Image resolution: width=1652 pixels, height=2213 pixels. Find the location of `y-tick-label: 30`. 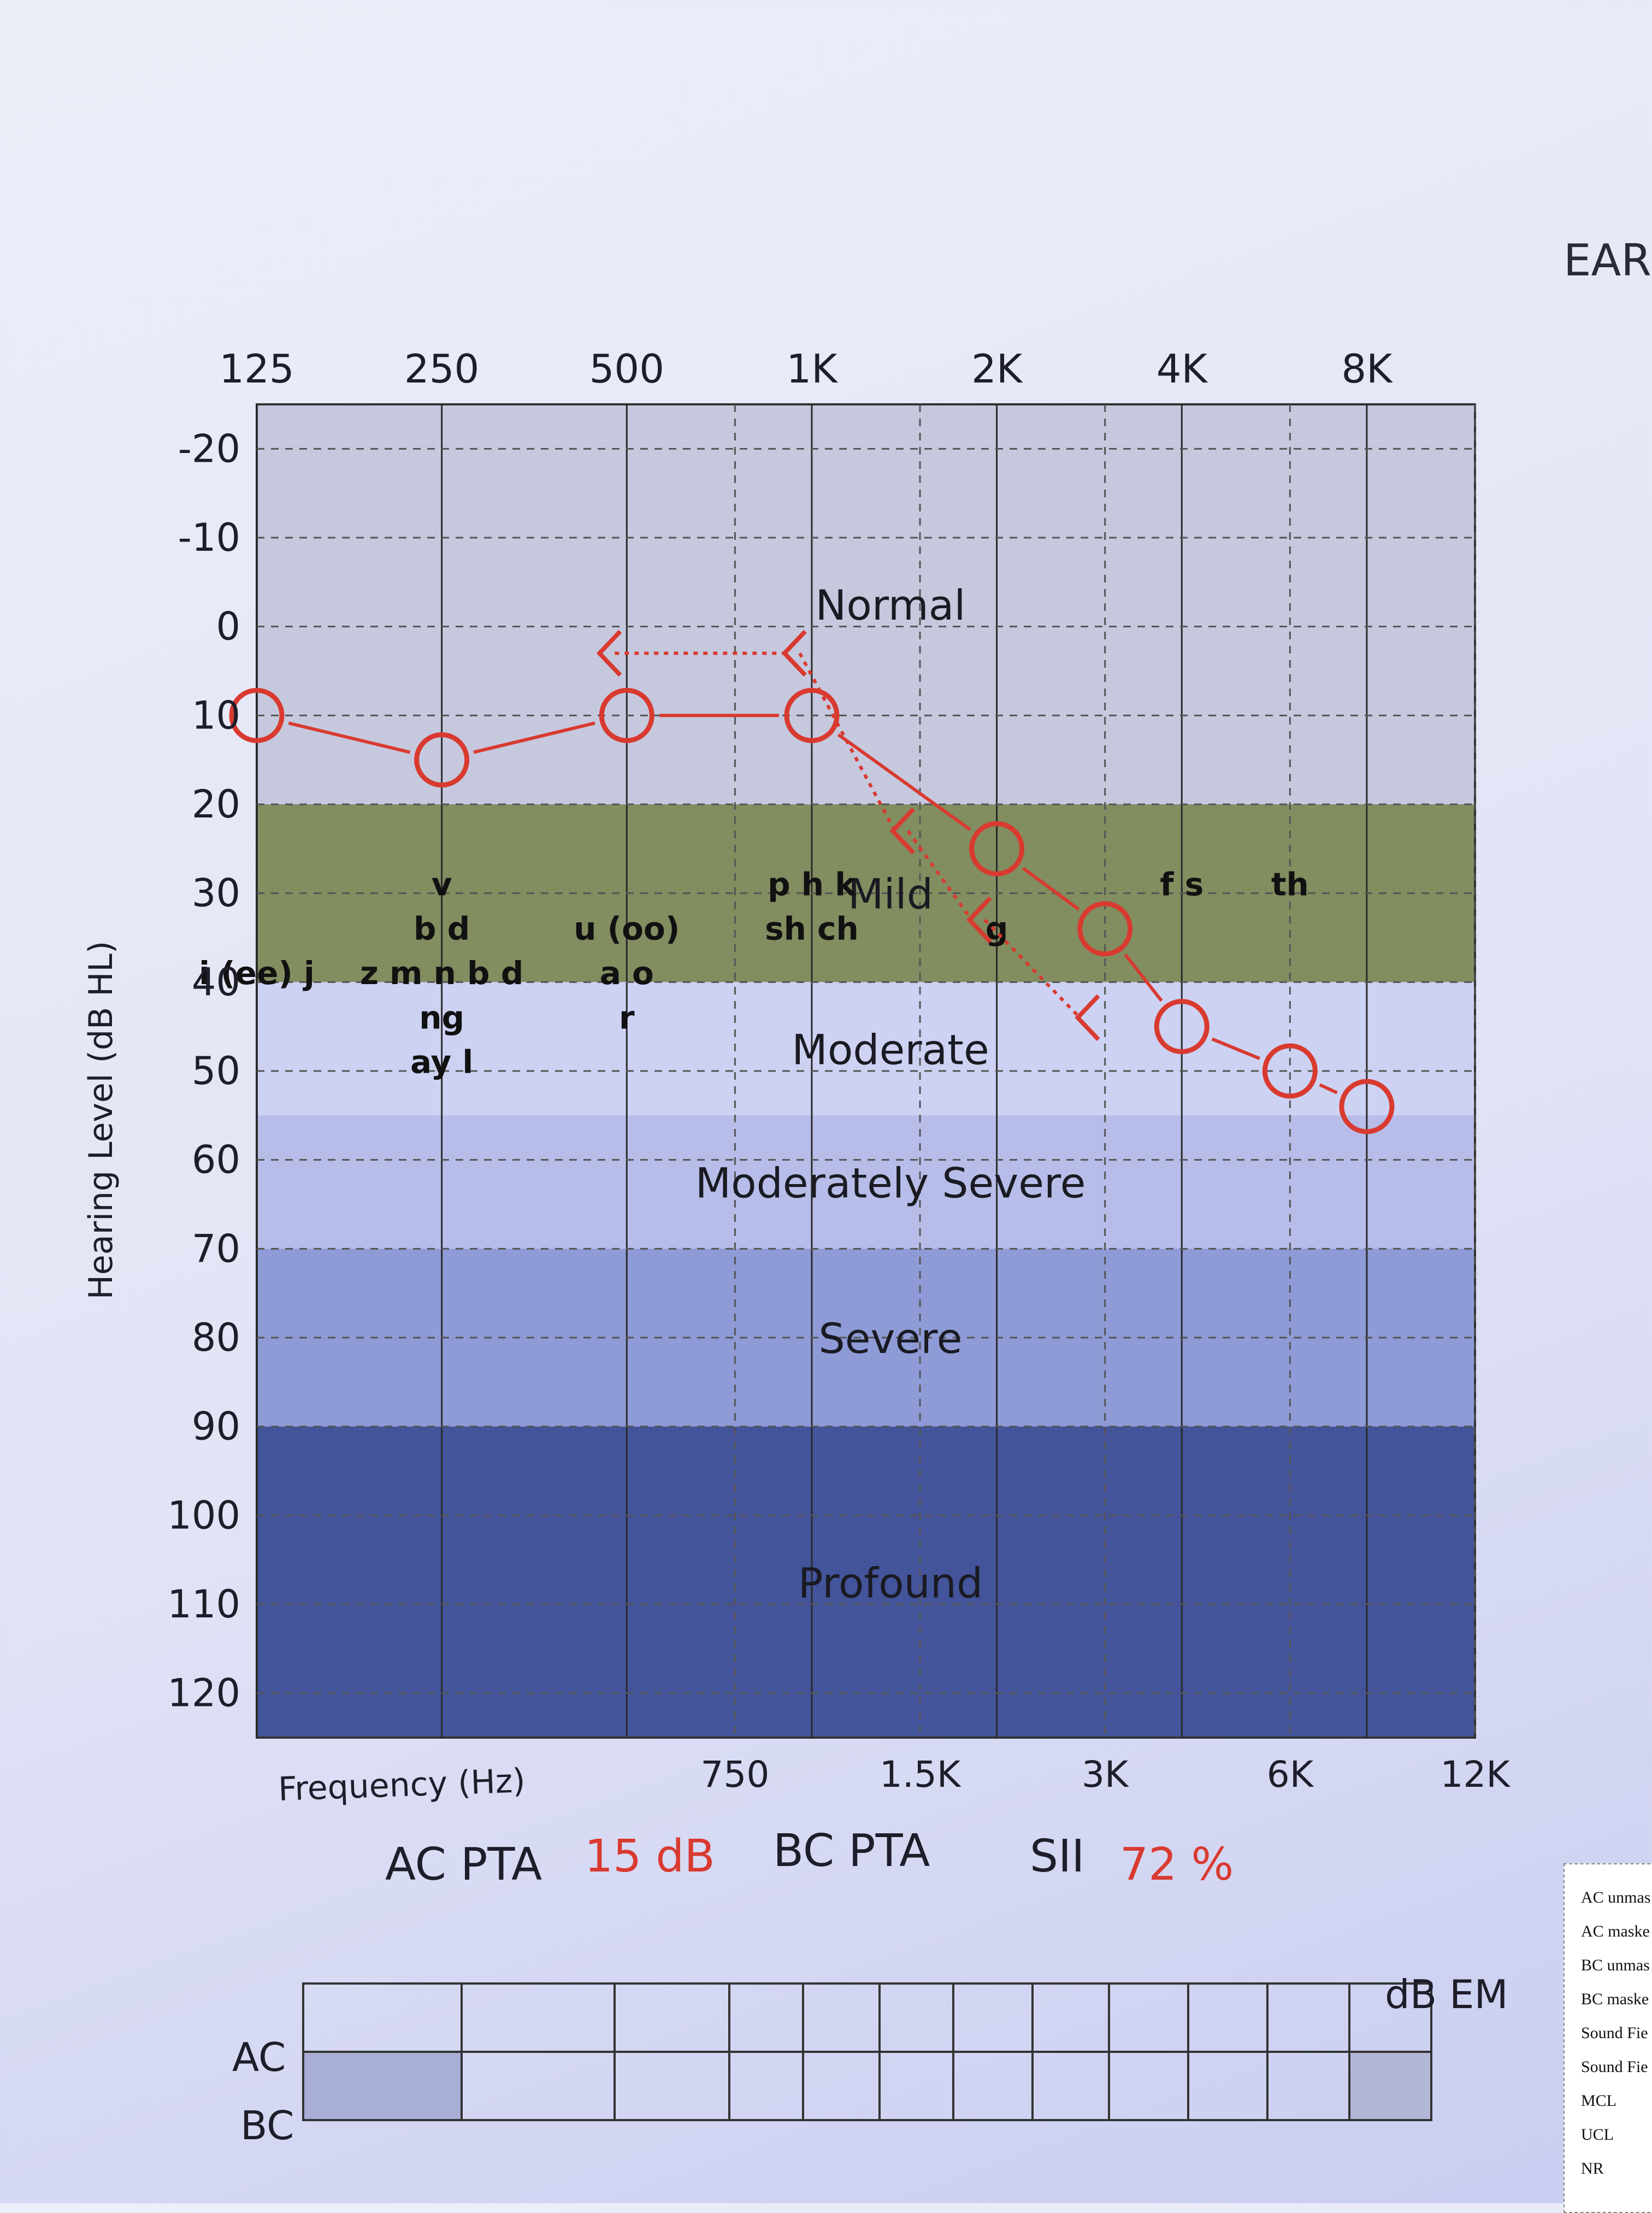

y-tick-label: 30 is located at coordinates (216, 894).